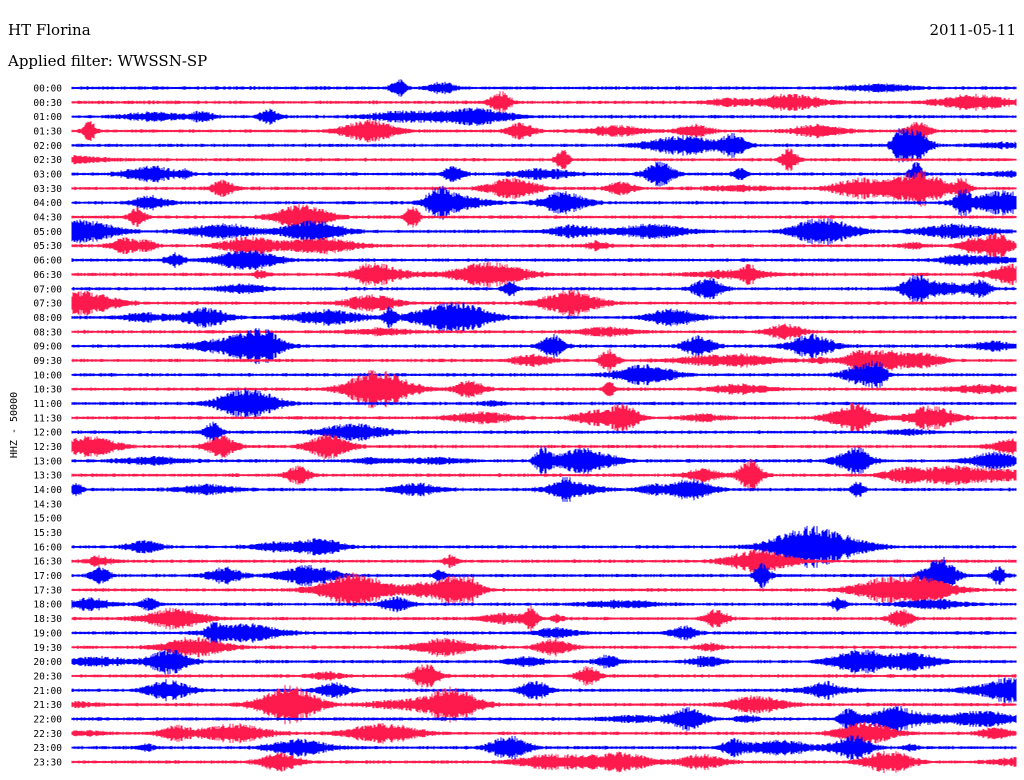 The width and height of the screenshot is (1024, 780). What do you see at coordinates (47, 261) in the screenshot?
I see `time-tick-label: 06:00` at bounding box center [47, 261].